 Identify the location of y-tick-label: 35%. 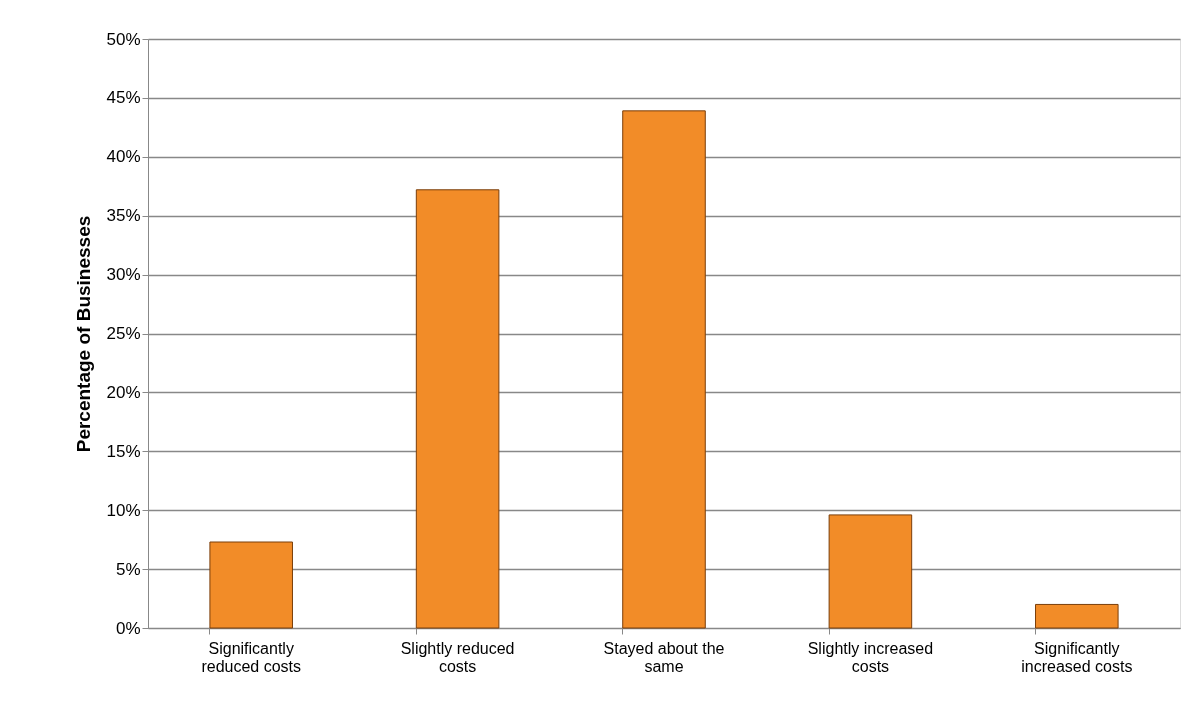
(123, 216).